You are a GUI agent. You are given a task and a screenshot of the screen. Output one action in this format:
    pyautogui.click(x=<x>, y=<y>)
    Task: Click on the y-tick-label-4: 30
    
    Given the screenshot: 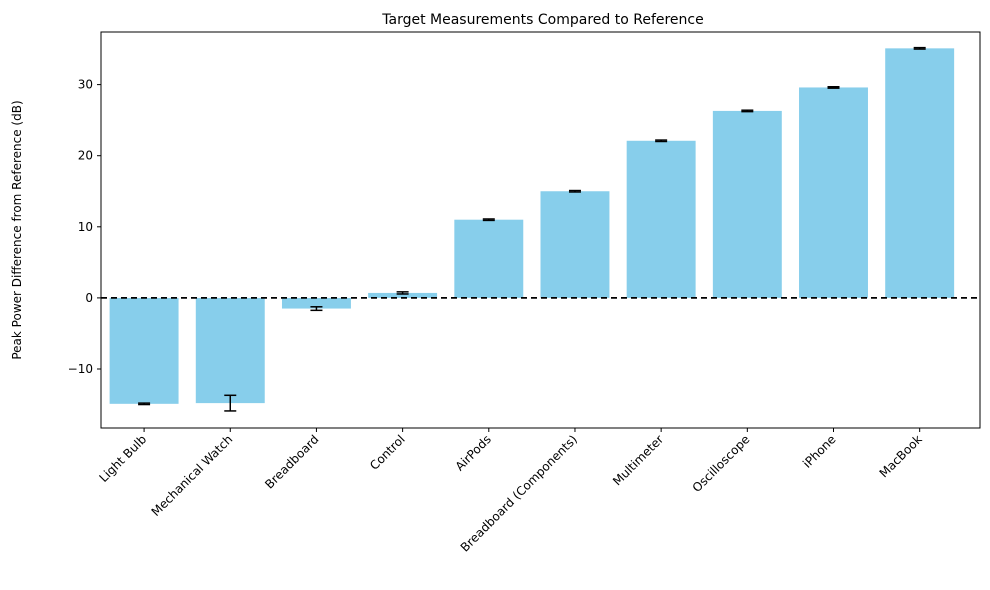 What is the action you would take?
    pyautogui.click(x=85, y=85)
    